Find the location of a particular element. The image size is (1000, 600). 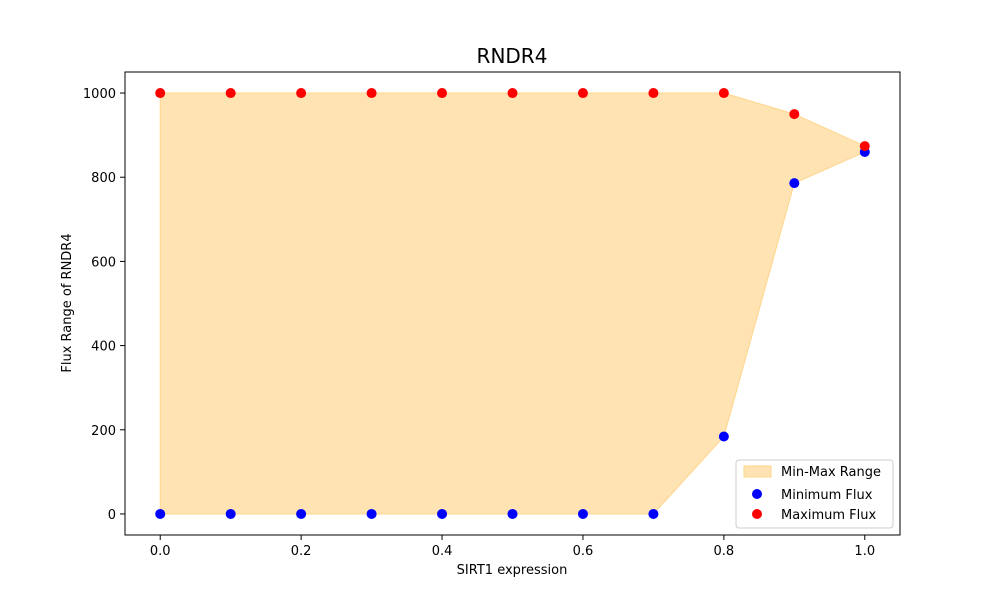

x-tick-label: 0.6 is located at coordinates (583, 551).